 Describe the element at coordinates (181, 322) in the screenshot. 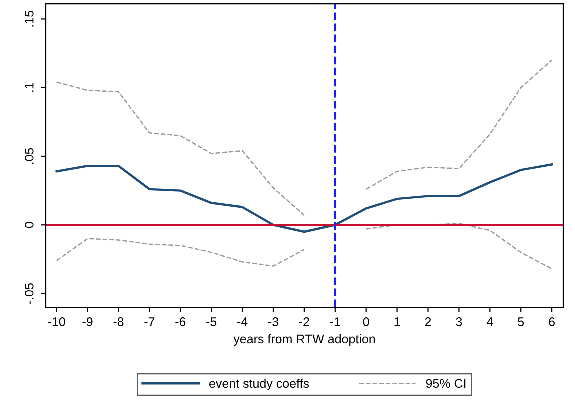

I see `x-tick-label: -6` at that location.